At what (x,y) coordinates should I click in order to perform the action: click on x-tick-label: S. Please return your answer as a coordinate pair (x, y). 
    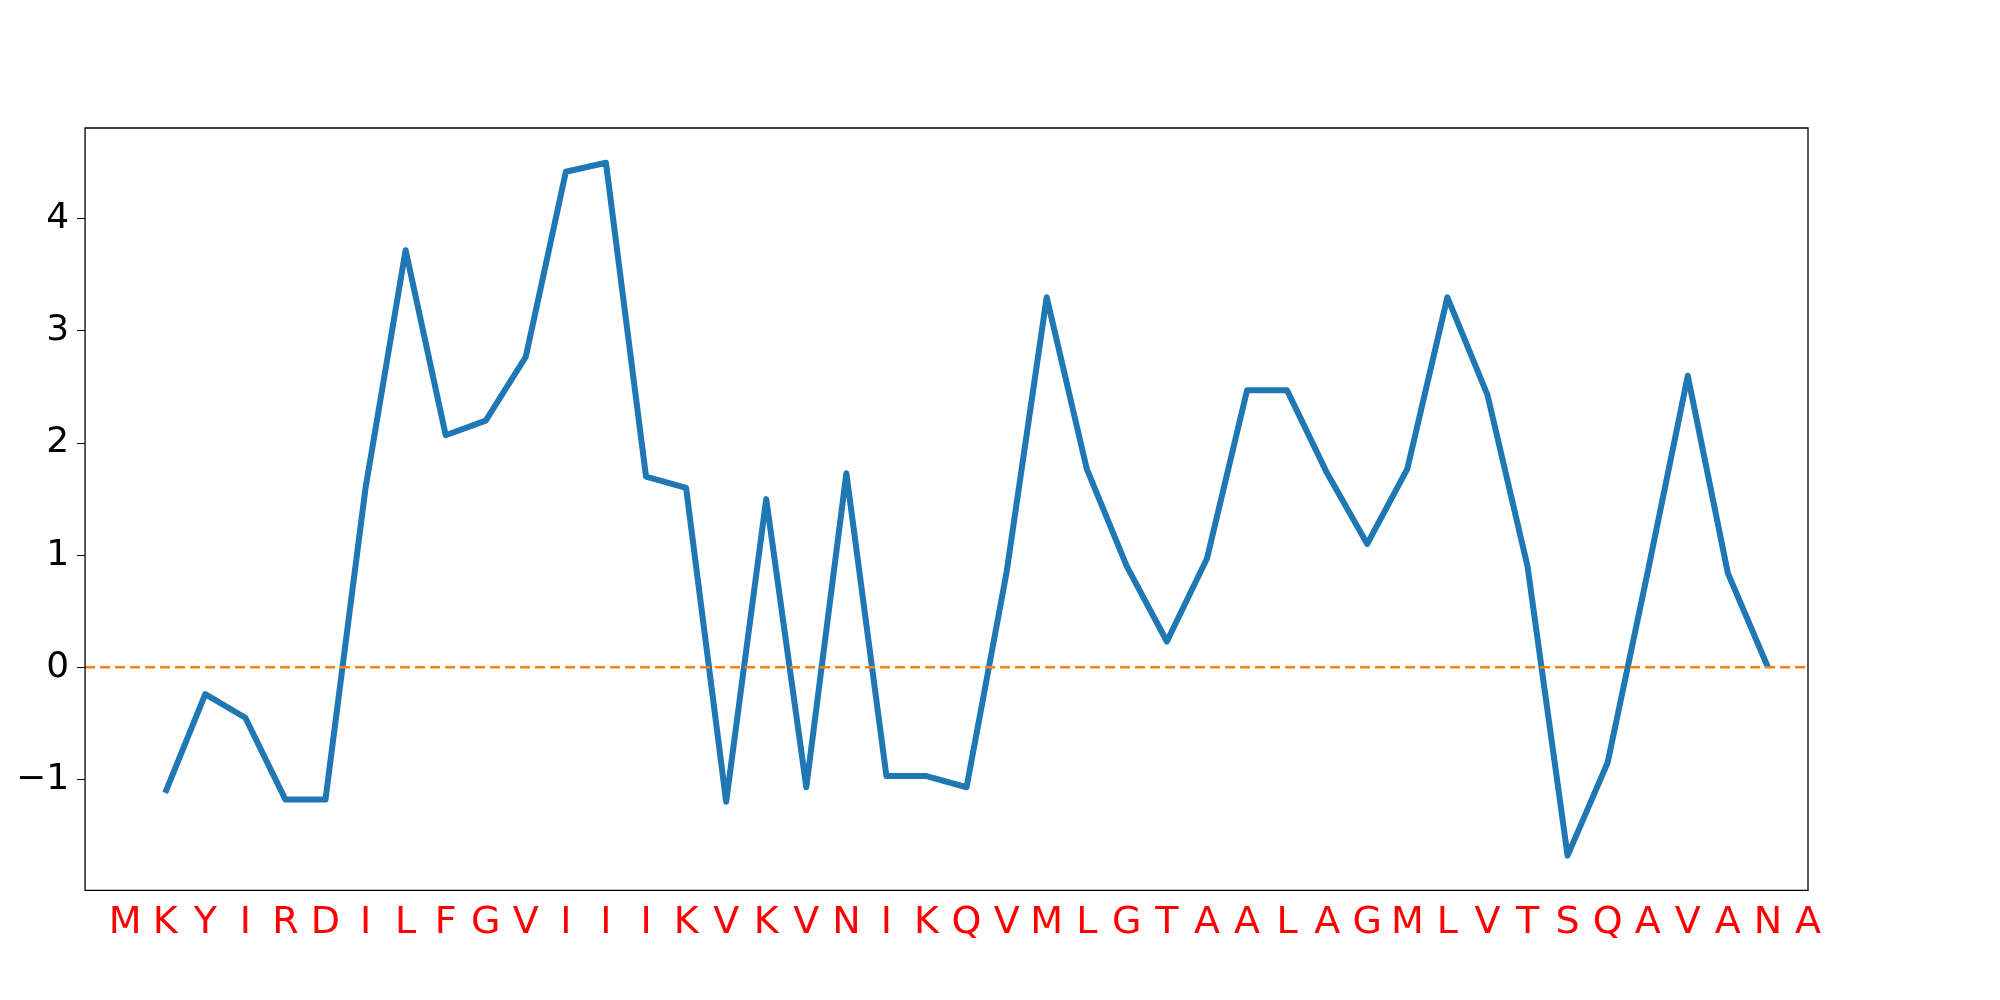
    Looking at the image, I should click on (1567, 920).